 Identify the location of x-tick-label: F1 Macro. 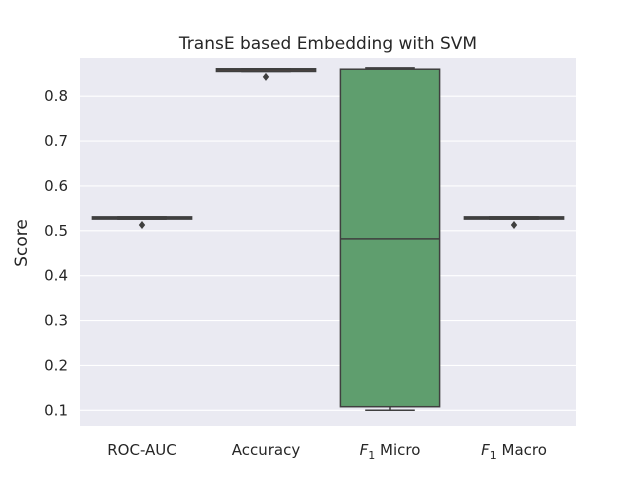
(514, 451).